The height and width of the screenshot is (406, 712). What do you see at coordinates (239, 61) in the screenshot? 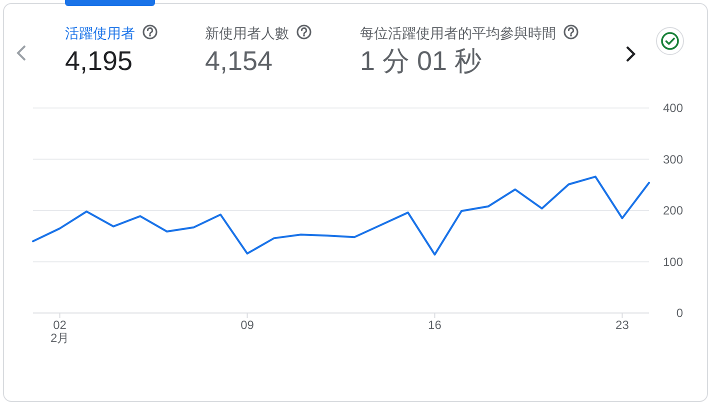
I see `kpi-value: 4,154` at bounding box center [239, 61].